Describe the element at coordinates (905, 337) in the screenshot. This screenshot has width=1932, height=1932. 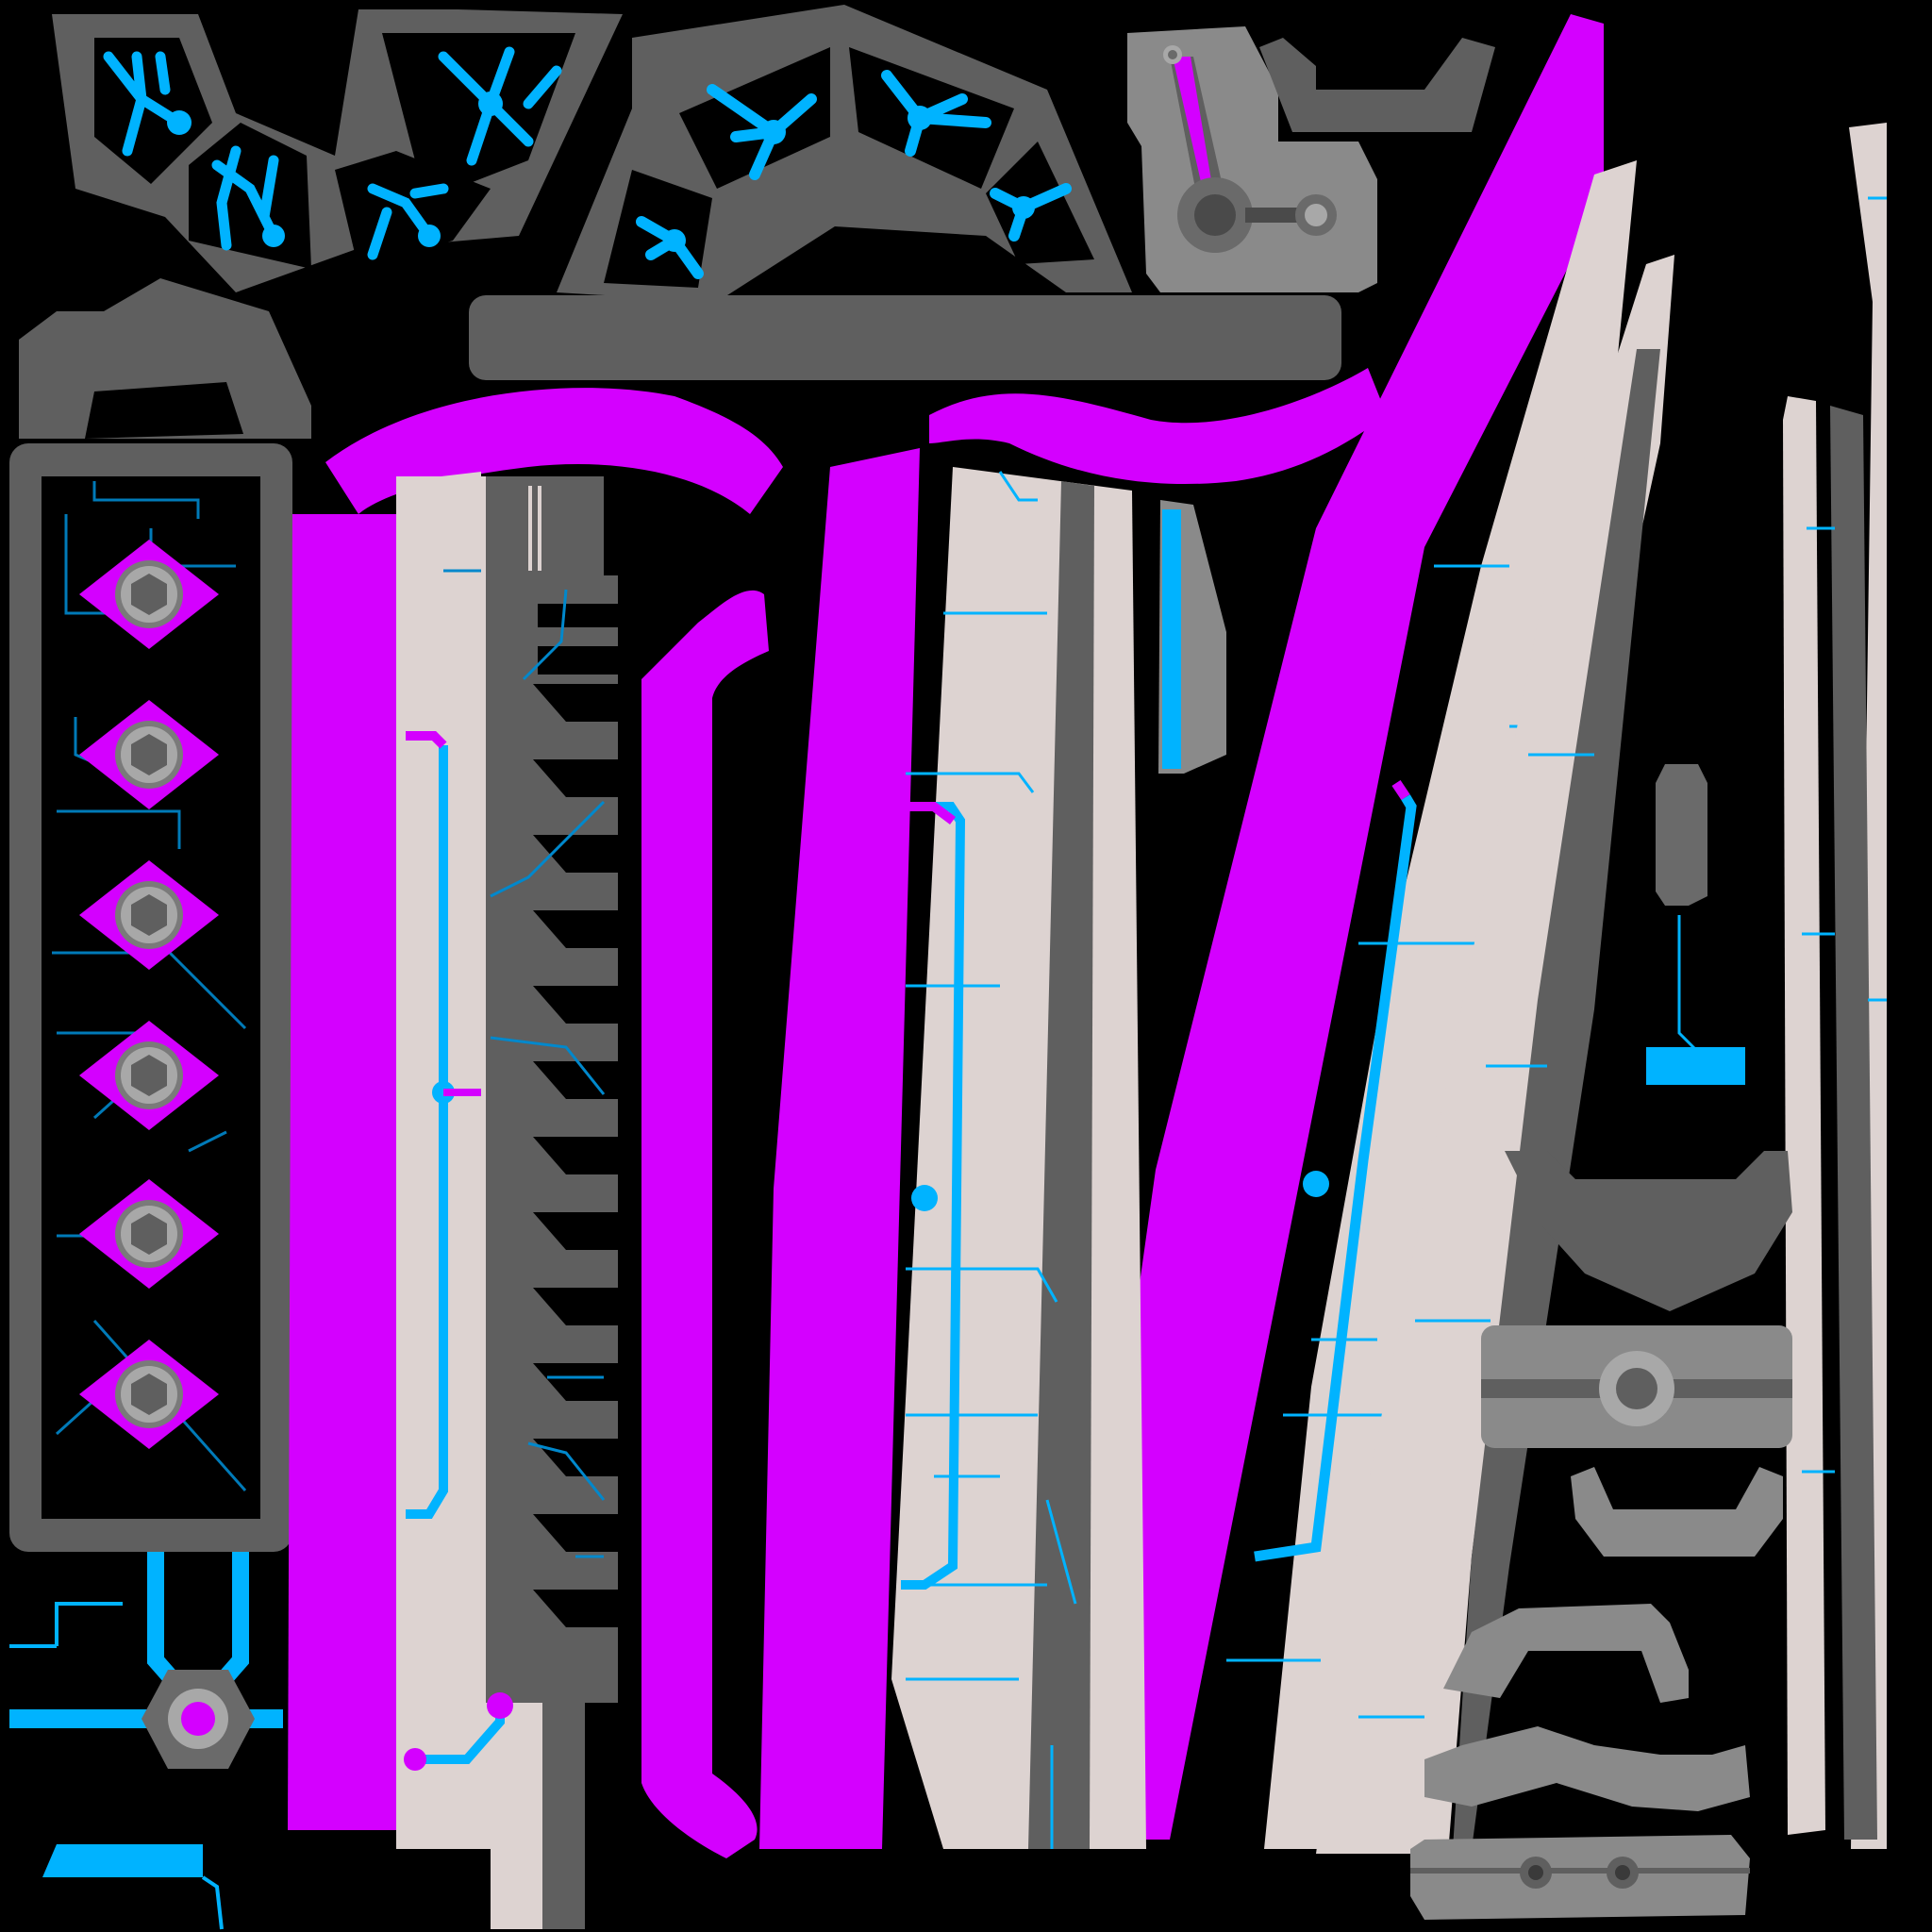
I see `top-bar` at that location.